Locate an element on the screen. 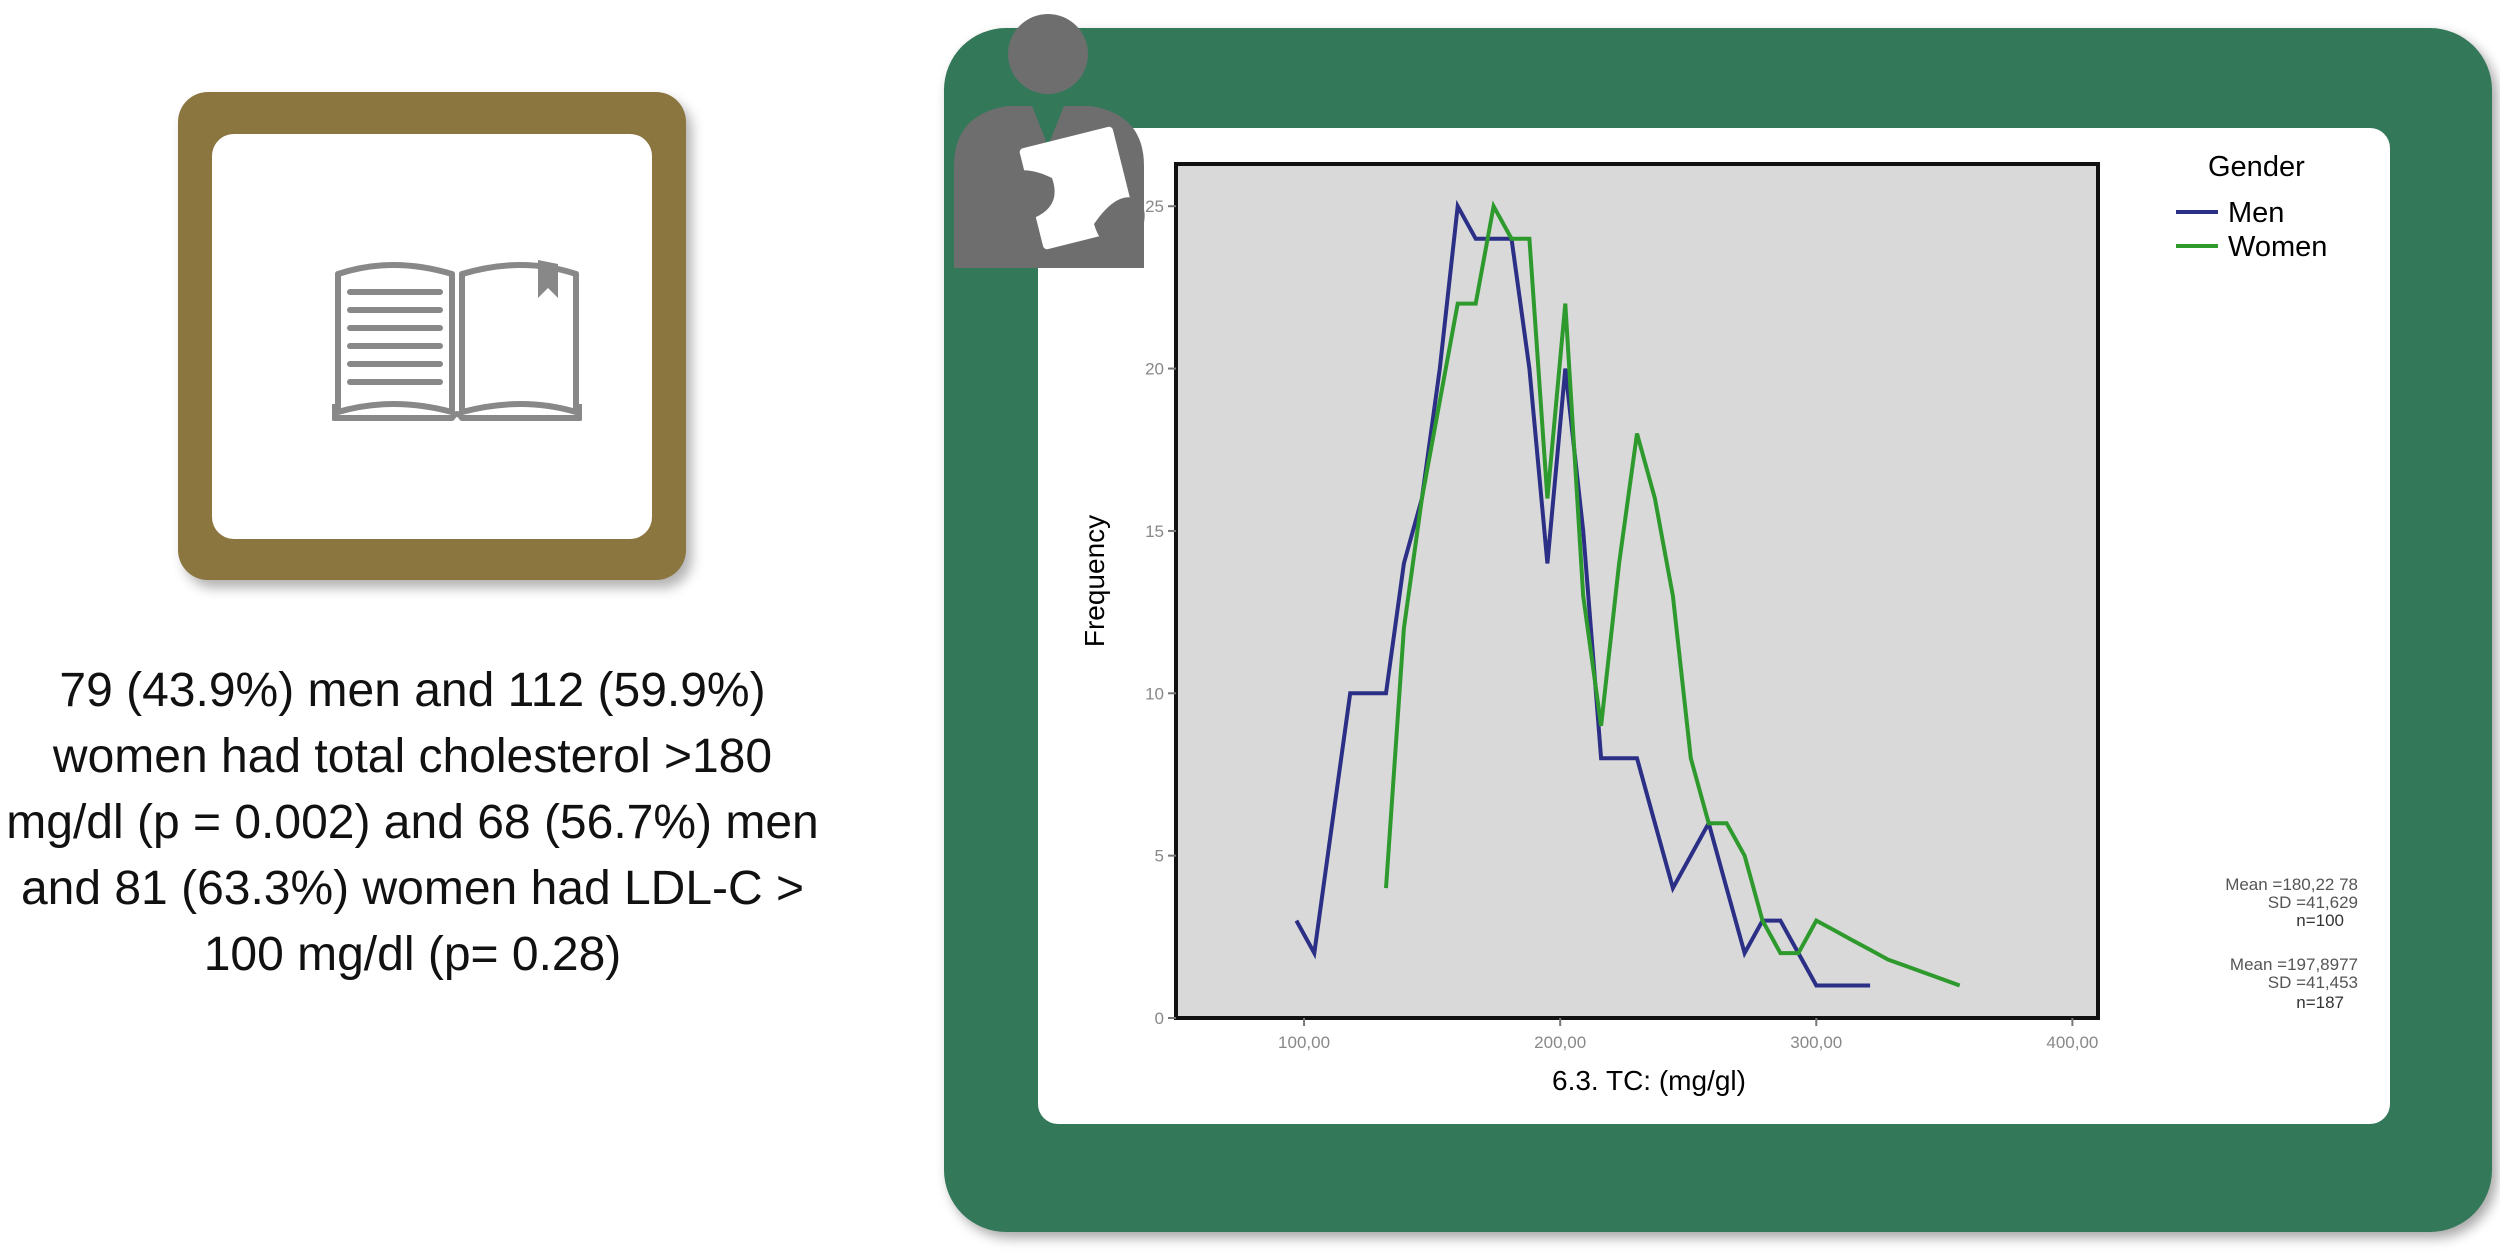 The image size is (2500, 1252). women-n: n=187 is located at coordinates (2320, 1002).